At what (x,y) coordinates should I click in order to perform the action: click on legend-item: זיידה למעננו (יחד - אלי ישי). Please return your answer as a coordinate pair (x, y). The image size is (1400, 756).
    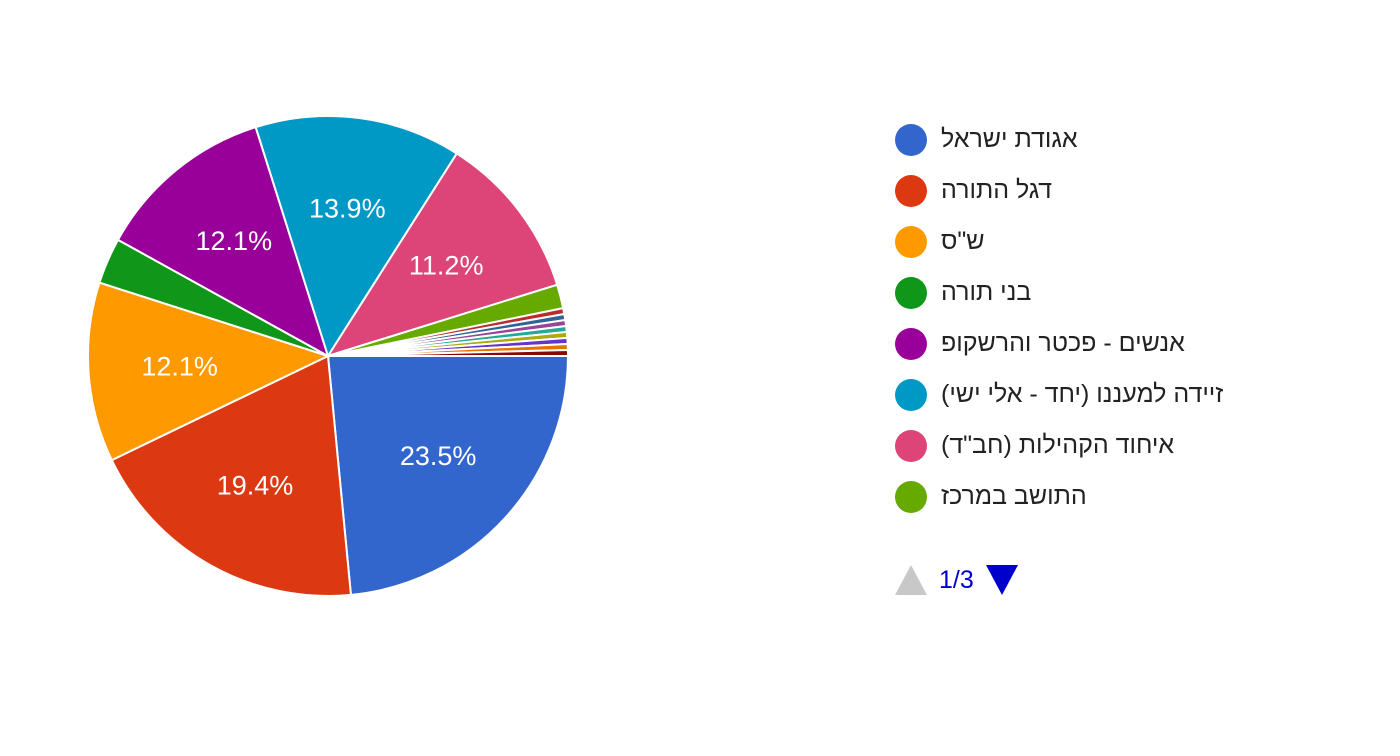
    Looking at the image, I should click on (1059, 394).